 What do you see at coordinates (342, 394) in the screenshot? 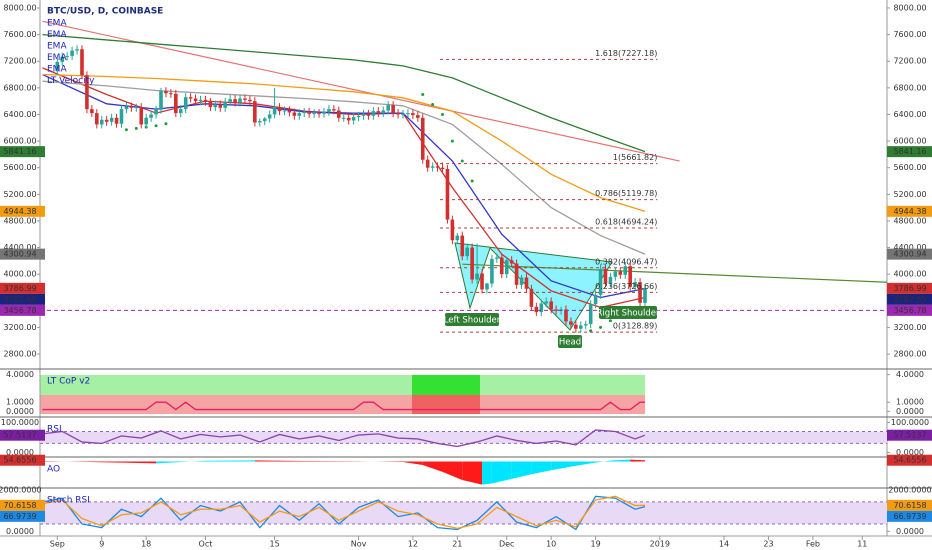
I see `panel-backgrounds` at bounding box center [342, 394].